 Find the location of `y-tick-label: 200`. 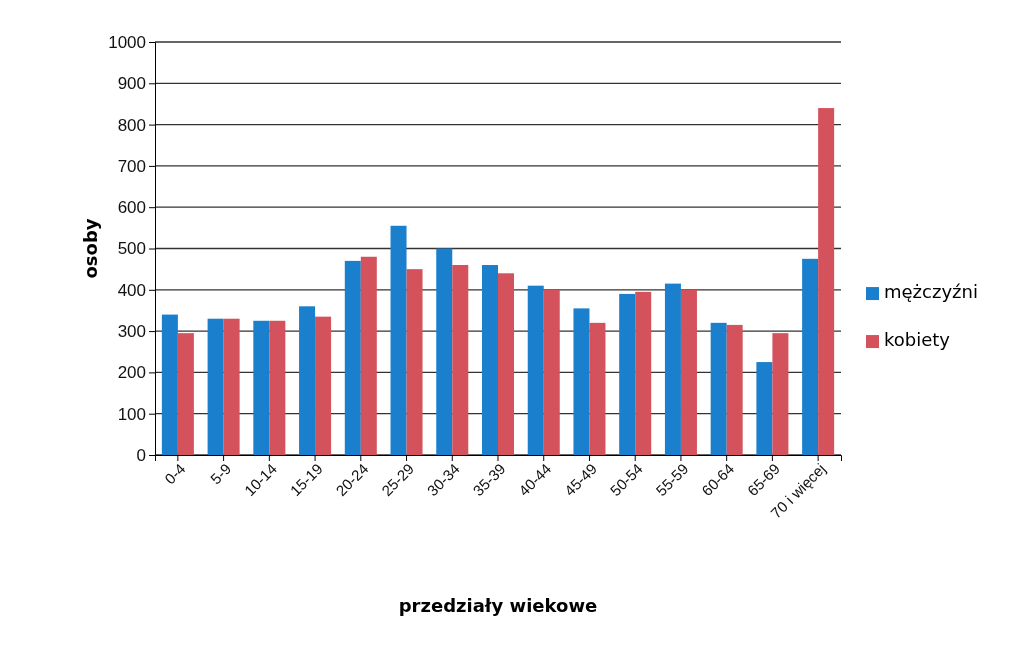

y-tick-label: 200 is located at coordinates (131, 373).